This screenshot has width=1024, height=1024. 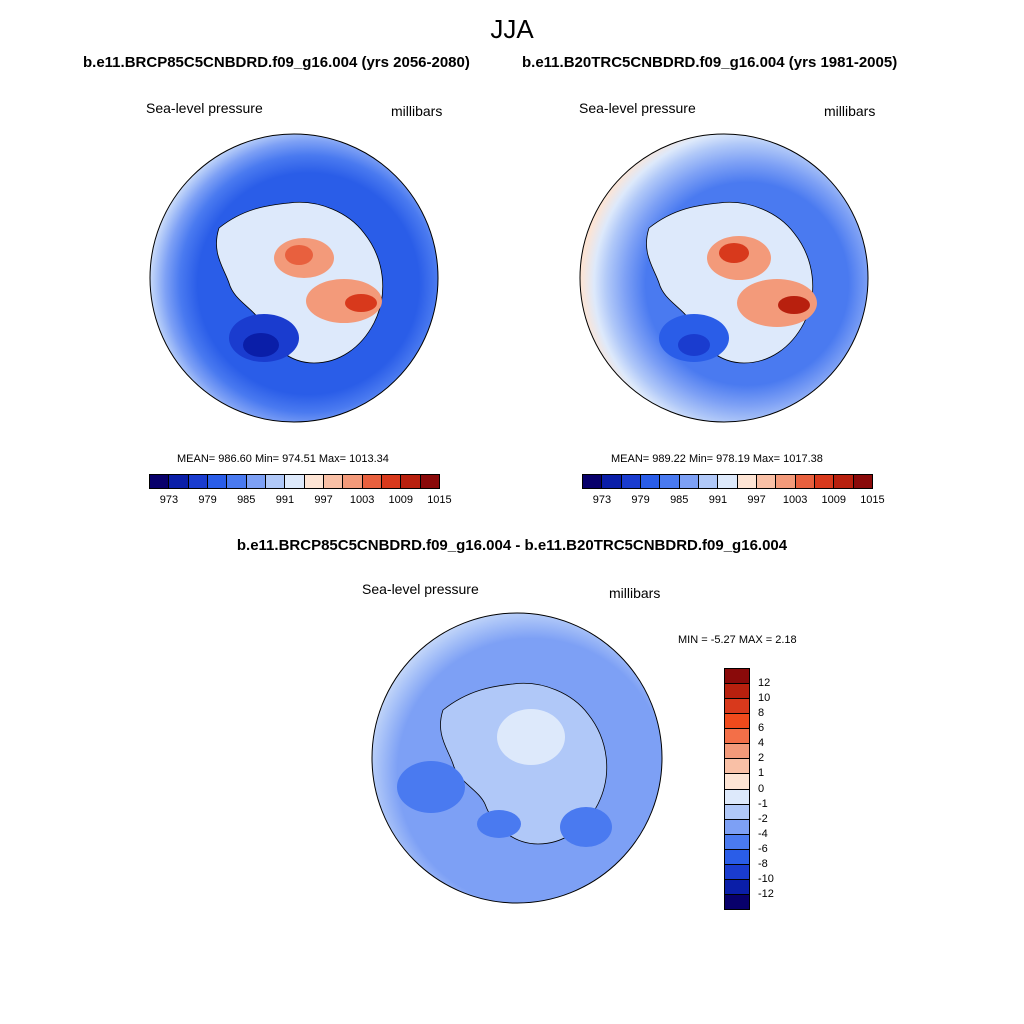 I want to click on panel2-polar-map, so click(x=724, y=278).